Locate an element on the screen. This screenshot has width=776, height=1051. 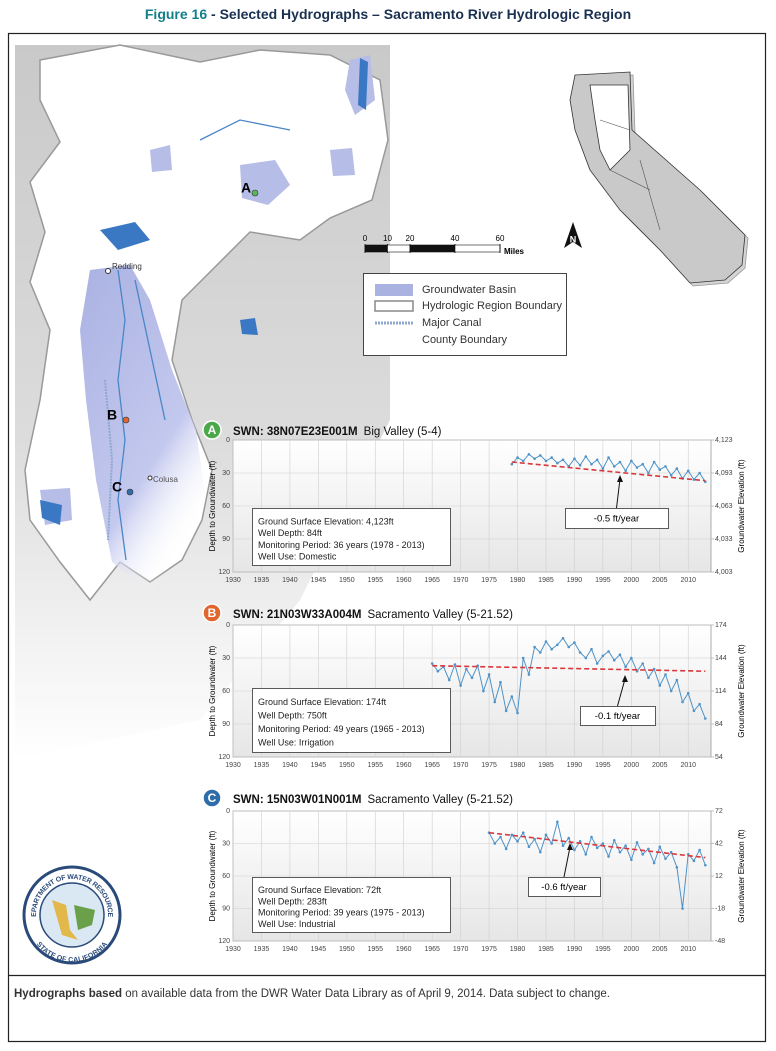
chart-subtitle: Big Valley (5-4) is located at coordinates (403, 432).